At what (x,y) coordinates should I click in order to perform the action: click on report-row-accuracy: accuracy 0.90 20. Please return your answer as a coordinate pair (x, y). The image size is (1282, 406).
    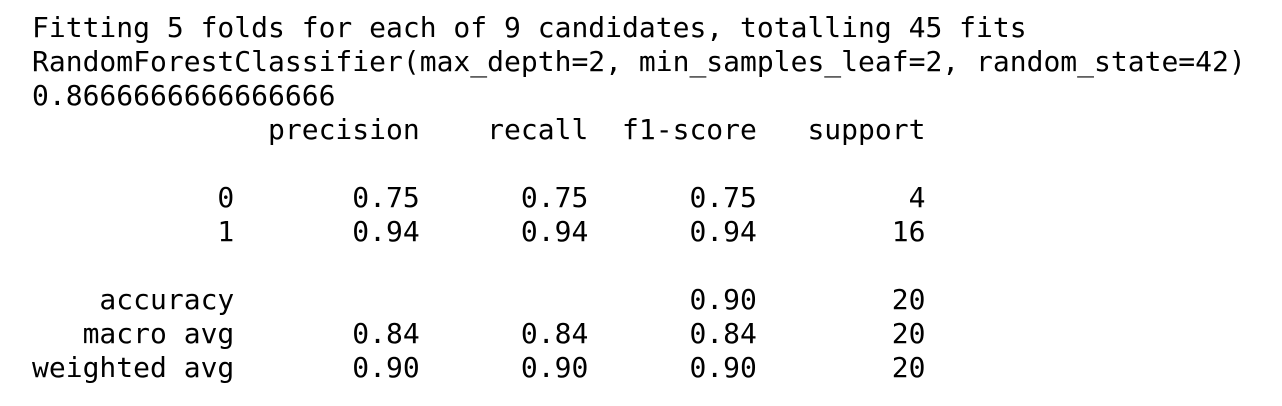
    Looking at the image, I should click on (479, 299).